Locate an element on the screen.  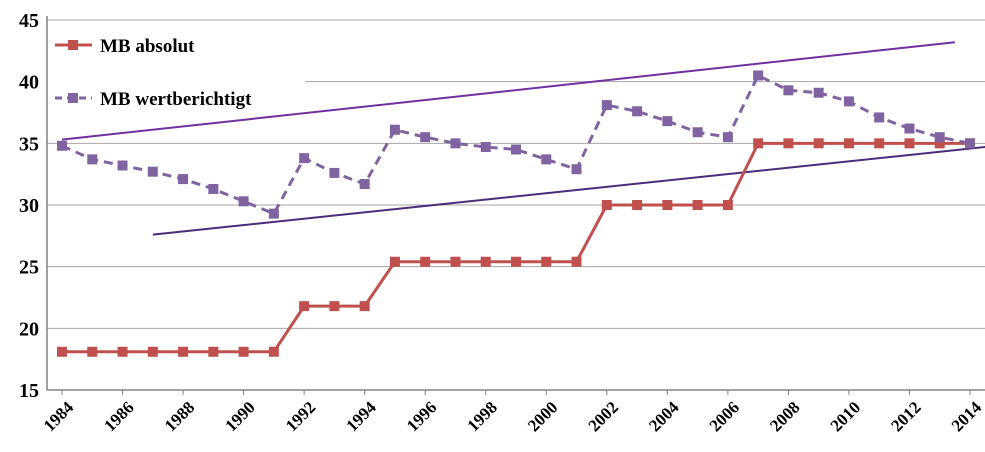
y-tick-labels: 15 20 25 30 35 40 45 is located at coordinates (29, 206).